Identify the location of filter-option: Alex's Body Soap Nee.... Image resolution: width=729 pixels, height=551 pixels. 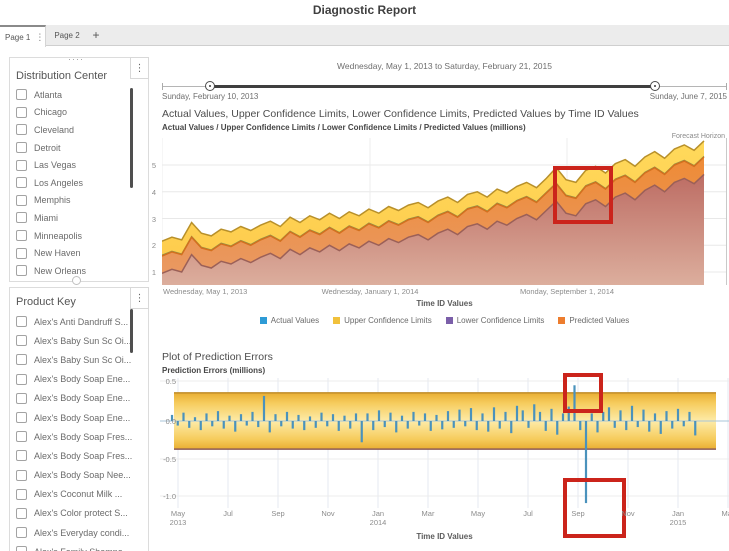
(79, 475).